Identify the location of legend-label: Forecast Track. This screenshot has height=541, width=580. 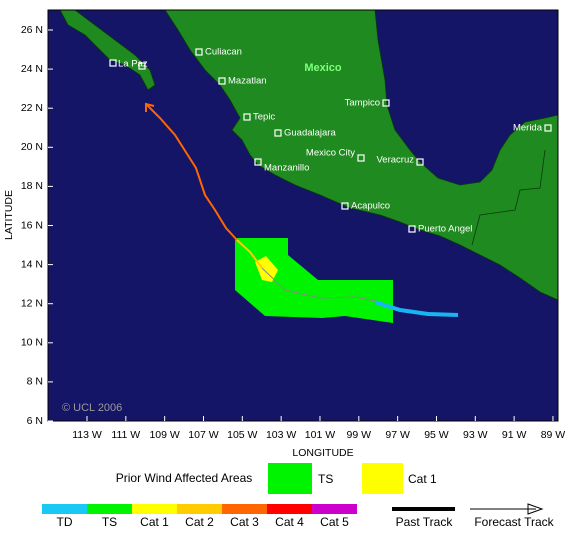
(514, 522).